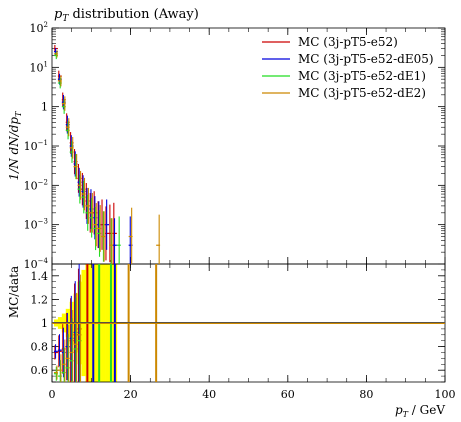 This screenshot has height=422, width=461. I want to click on chart-title-sub: T, so click(65, 19).